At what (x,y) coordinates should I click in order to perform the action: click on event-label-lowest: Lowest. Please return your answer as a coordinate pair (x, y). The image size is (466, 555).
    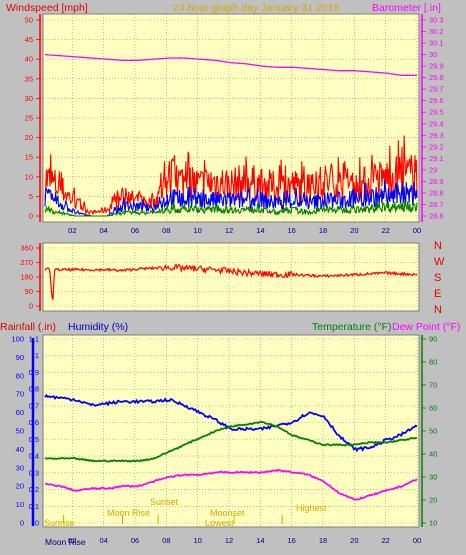
    Looking at the image, I should click on (219, 523).